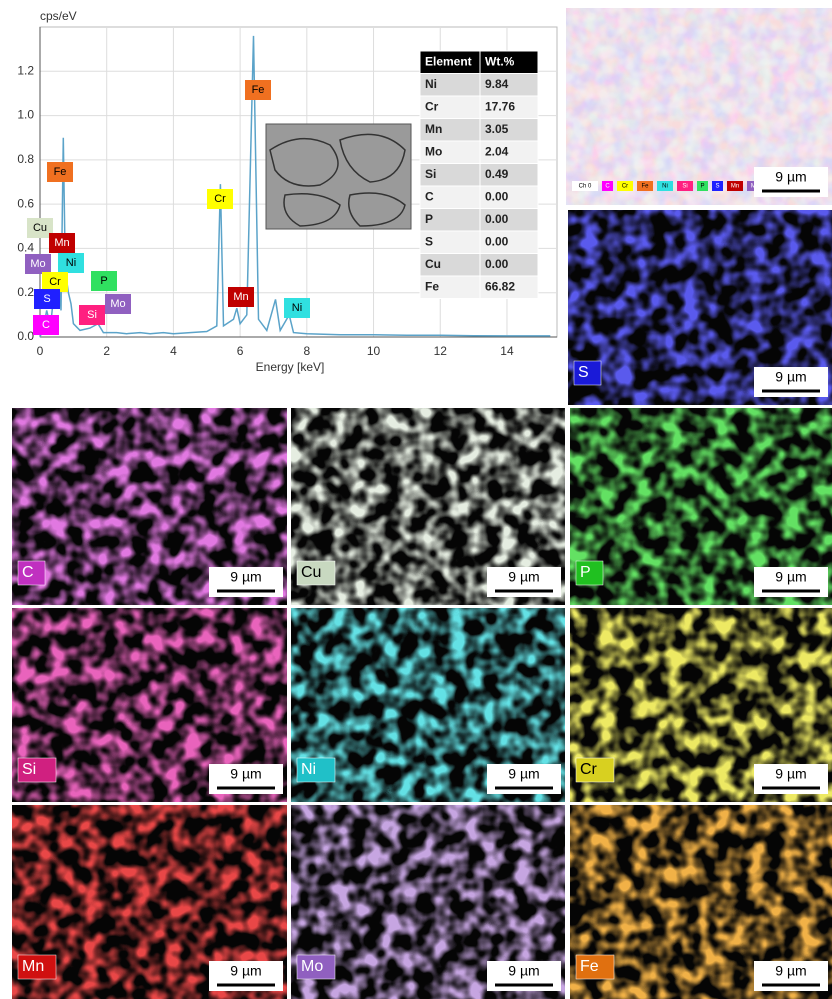 The height and width of the screenshot is (999, 832). Describe the element at coordinates (500, 61) in the screenshot. I see `table-header: Wt.%` at that location.